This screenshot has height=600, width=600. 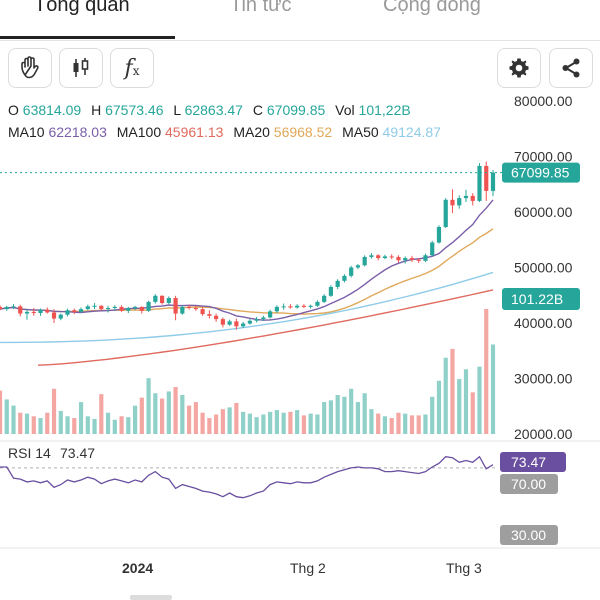 I want to click on ma50-line, so click(x=247, y=307).